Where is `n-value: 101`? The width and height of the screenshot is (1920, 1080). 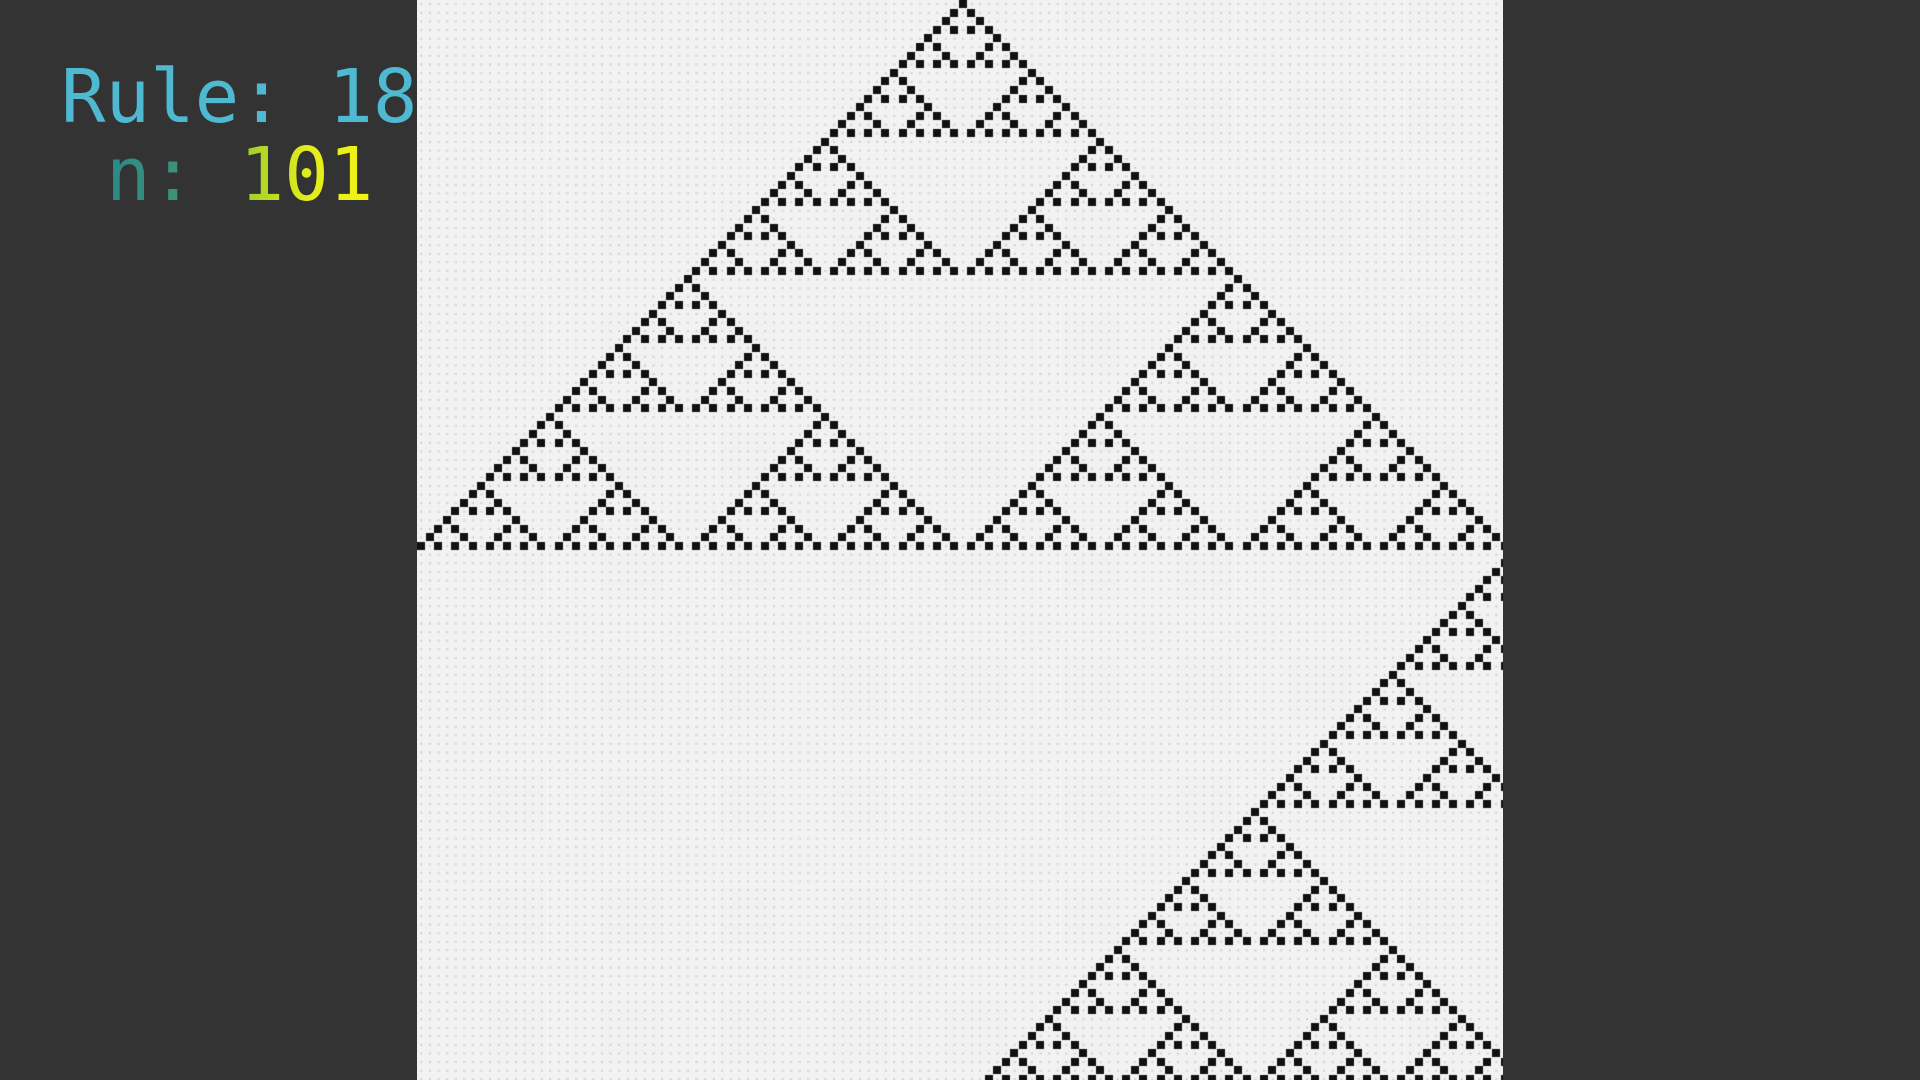
n-value: 101 is located at coordinates (306, 175).